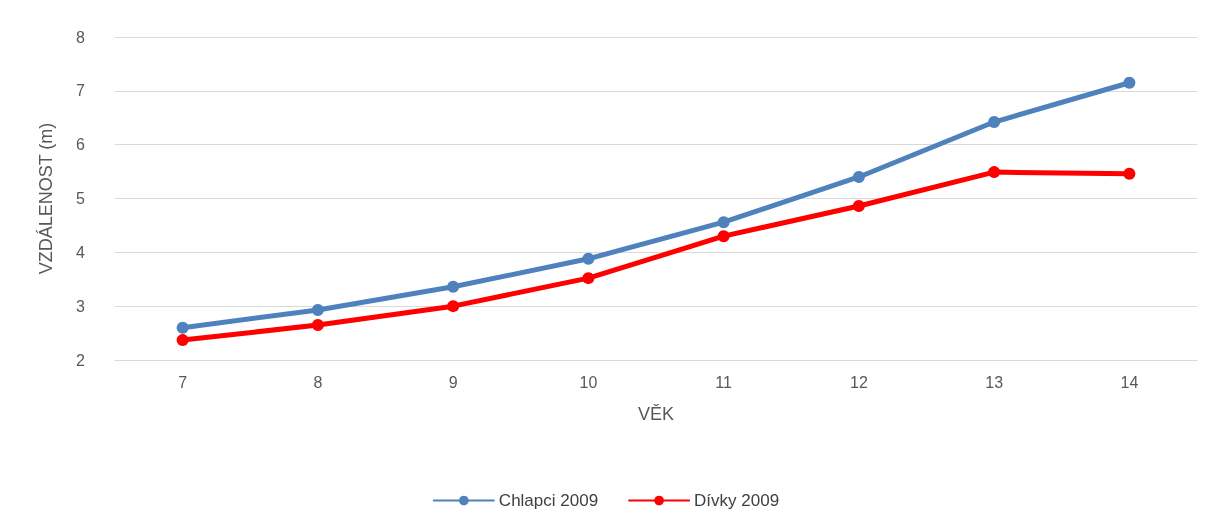 This screenshot has height=528, width=1212. I want to click on y-tick-label: 4, so click(81, 252).